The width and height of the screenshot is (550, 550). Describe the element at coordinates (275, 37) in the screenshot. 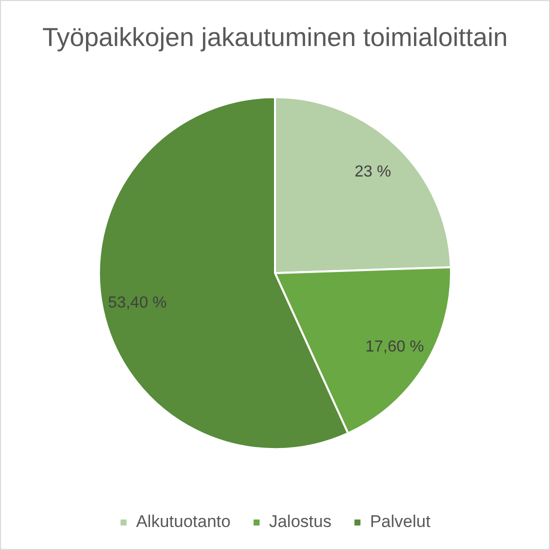

I see `chart-title: Työpaikkojen jakautuminen toimialoittain` at that location.